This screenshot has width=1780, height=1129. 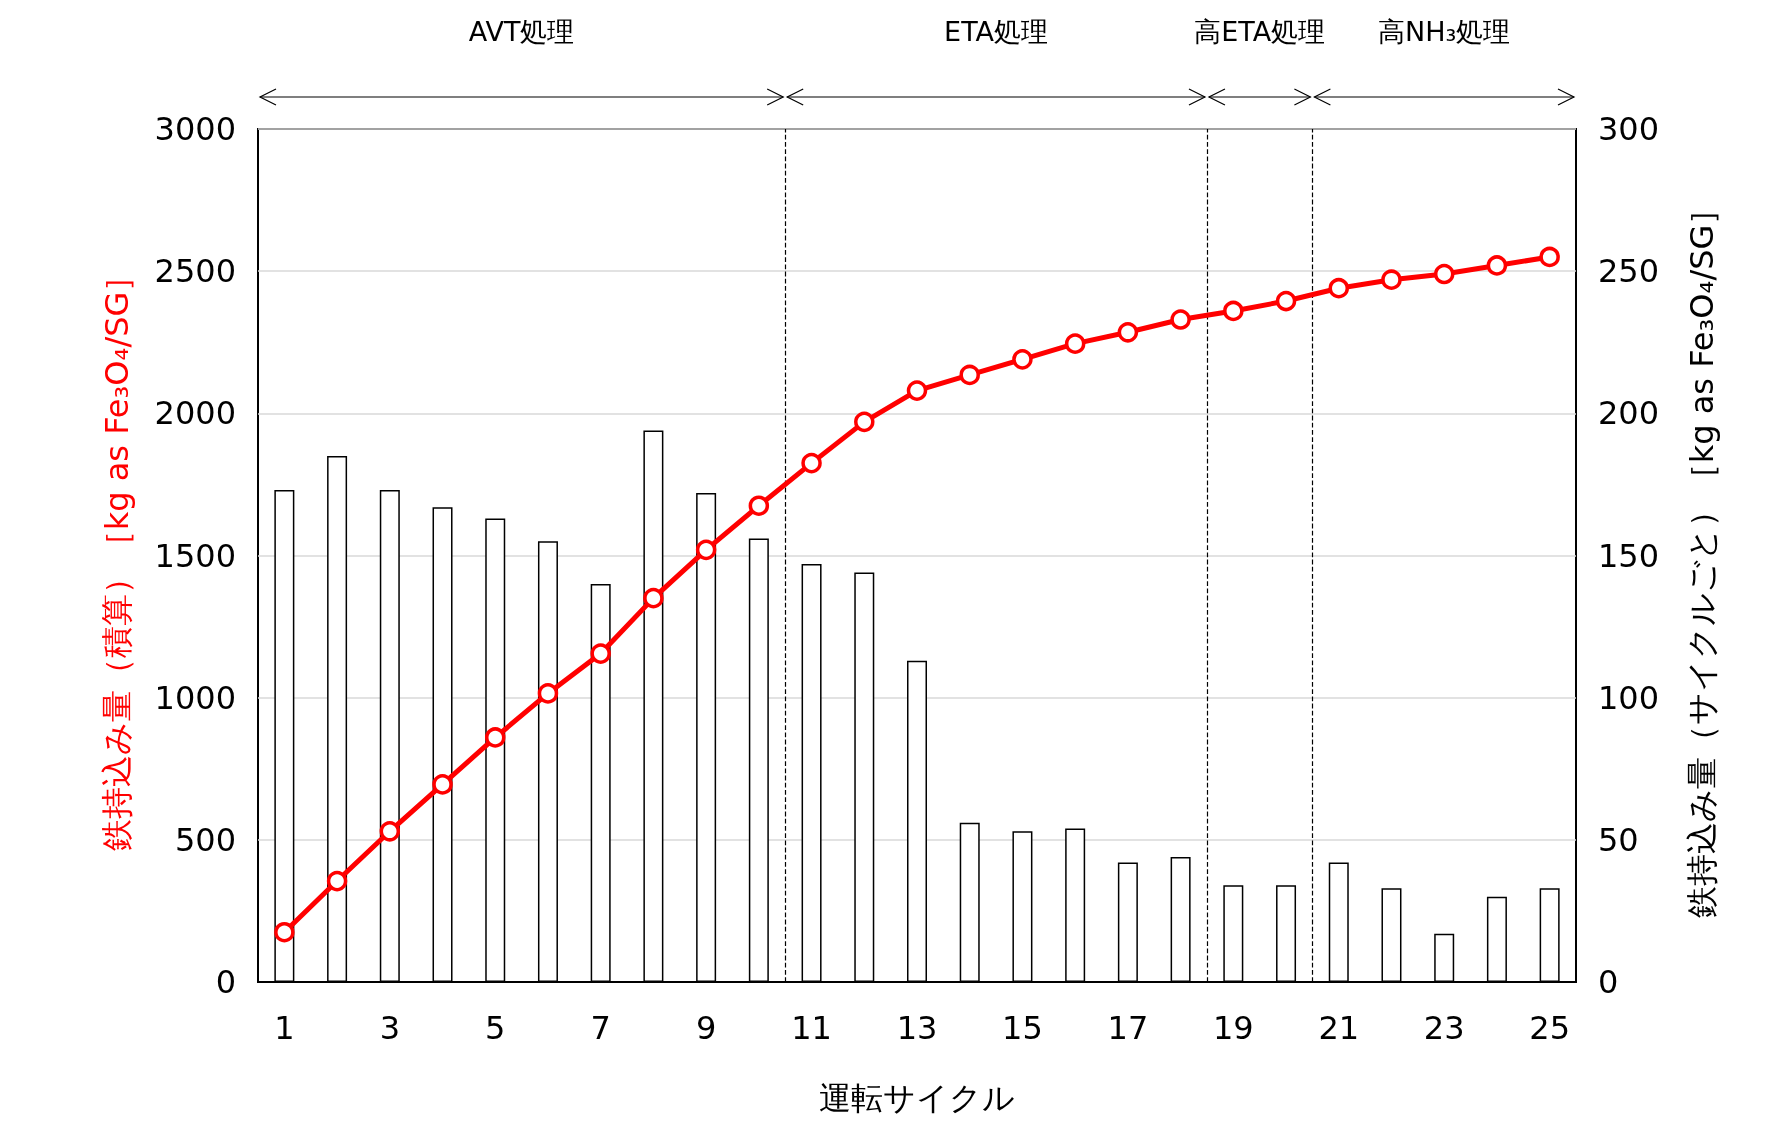 I want to click on y-tick-label: 0, so click(x=225, y=982).